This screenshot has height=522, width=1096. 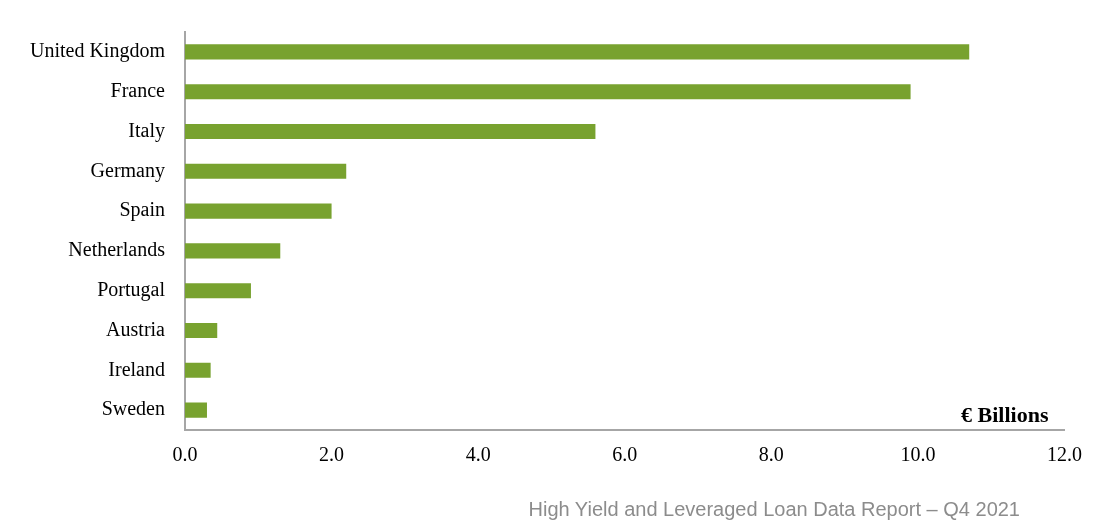 I want to click on y-tick-label: France, so click(x=138, y=89).